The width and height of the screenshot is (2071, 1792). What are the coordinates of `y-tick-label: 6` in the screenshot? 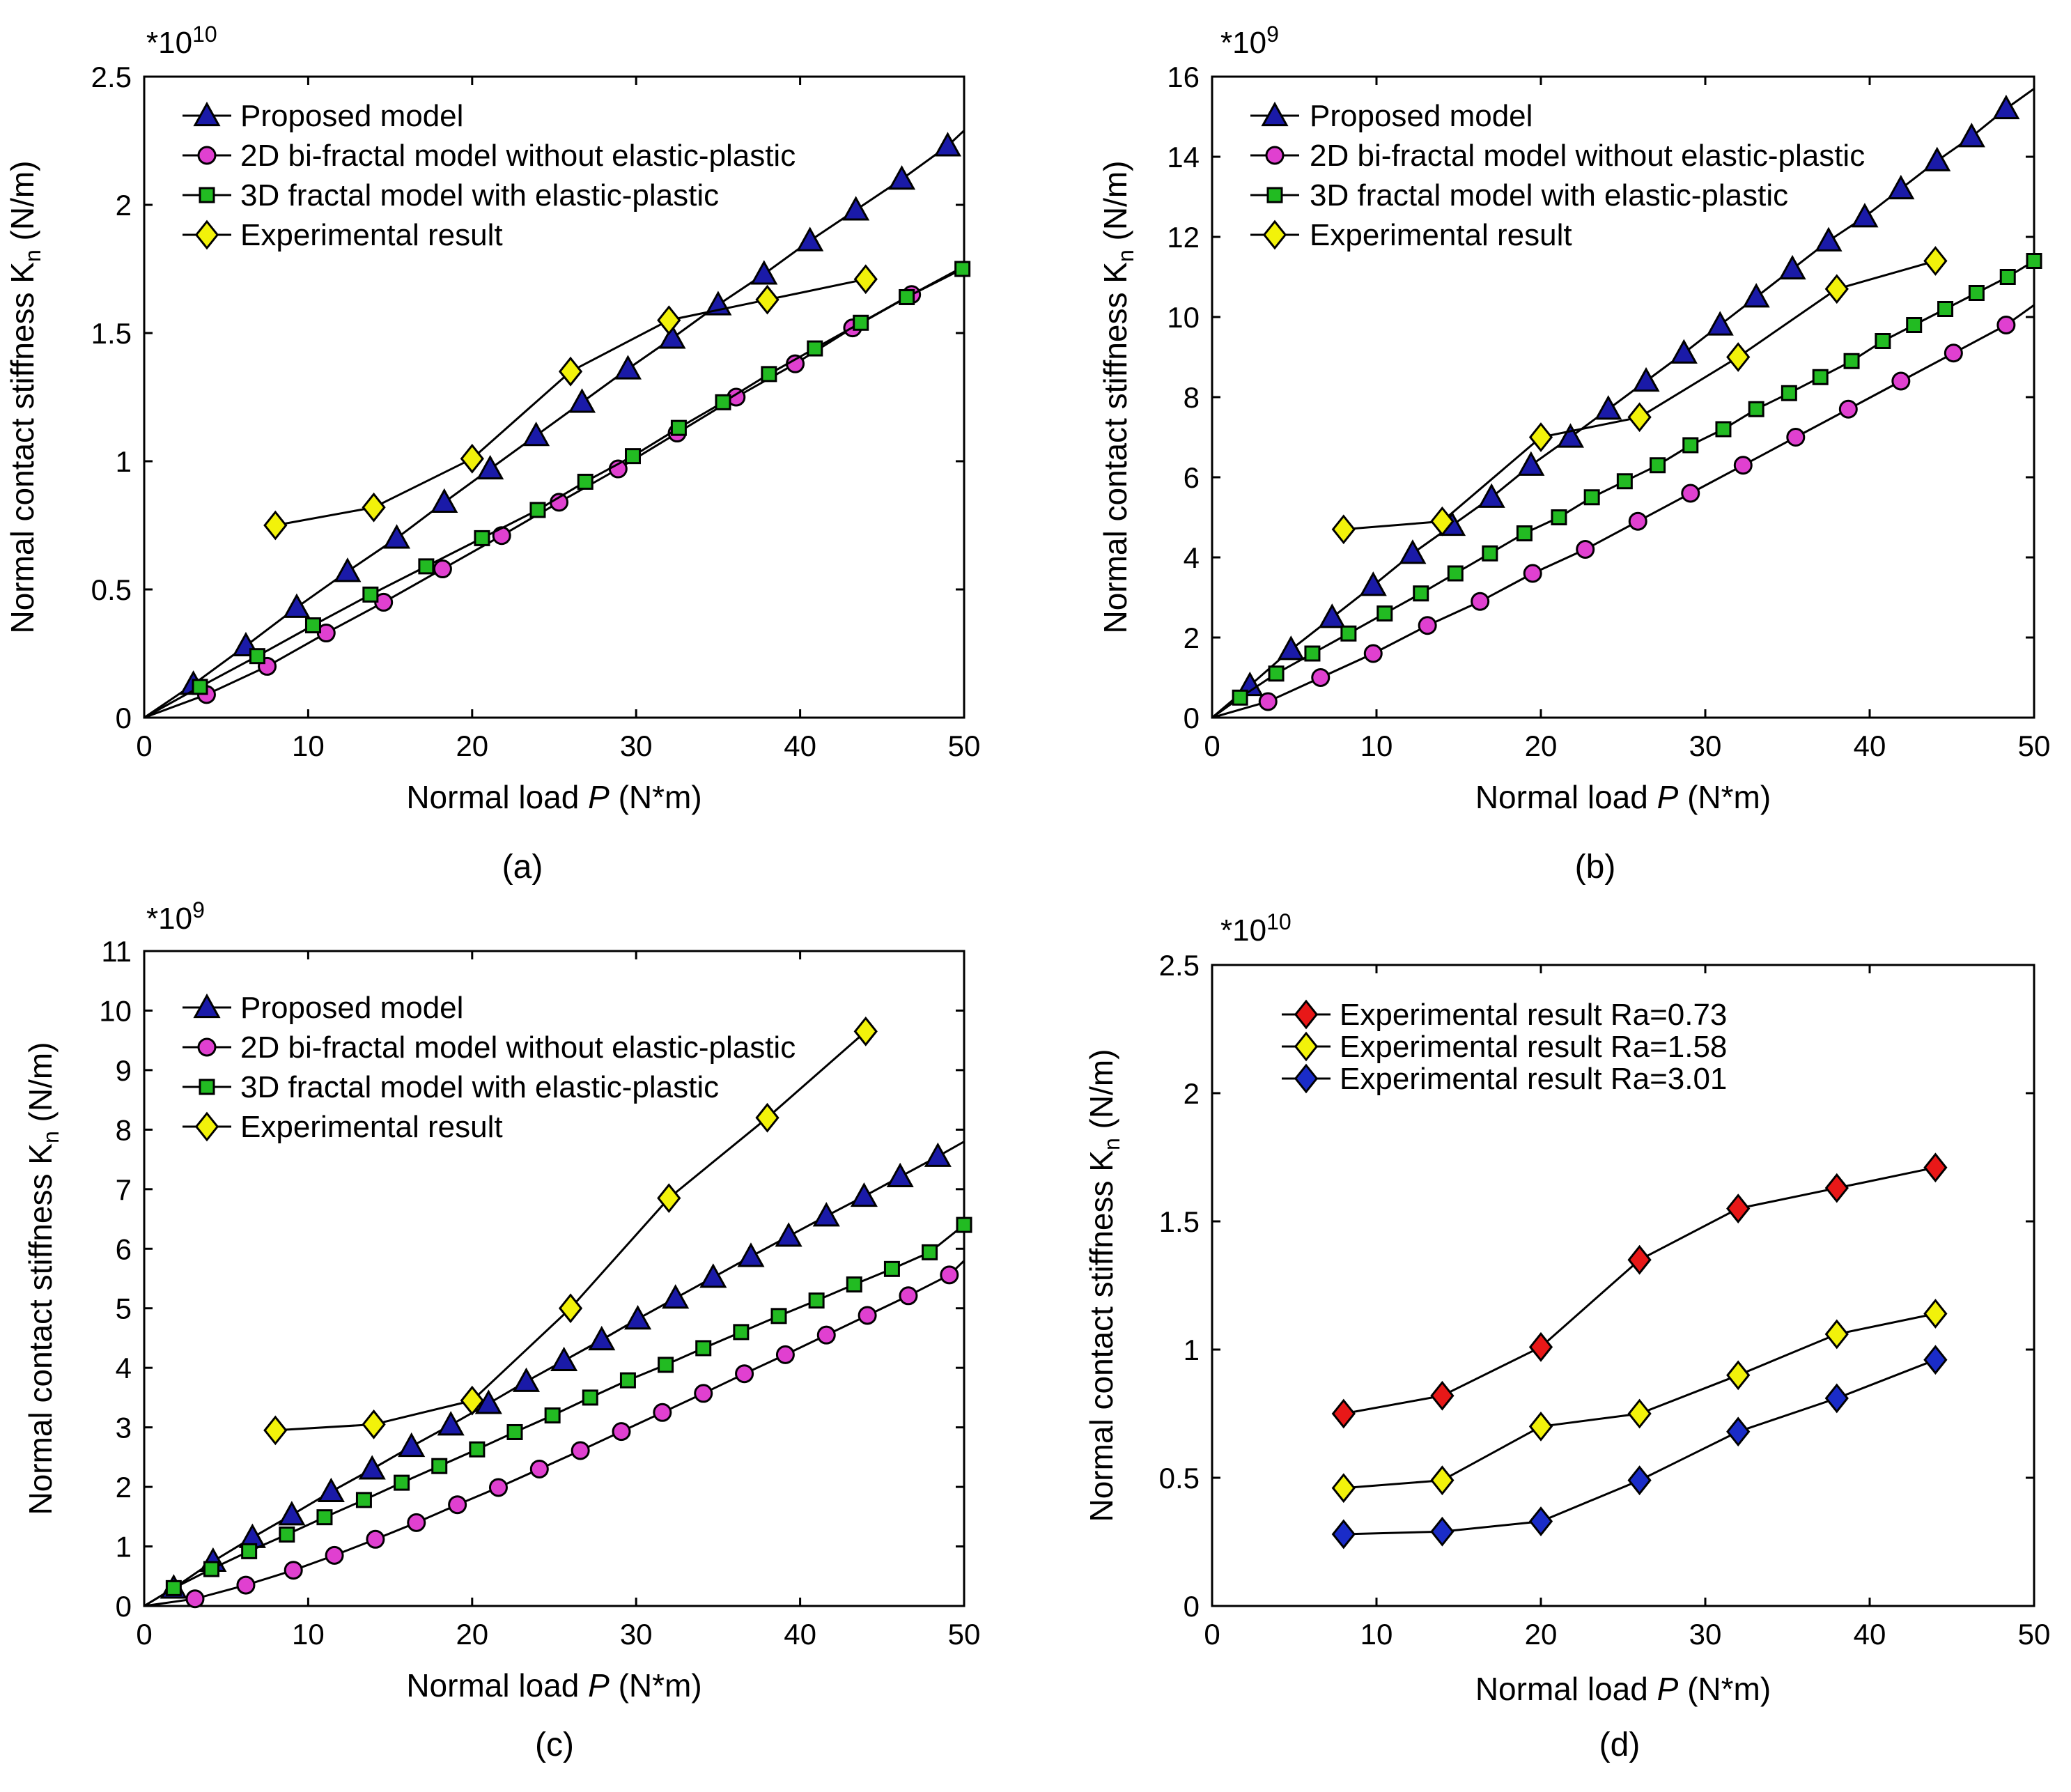 It's located at (1192, 478).